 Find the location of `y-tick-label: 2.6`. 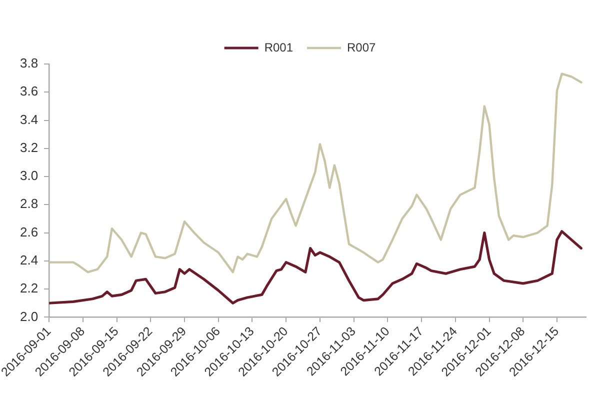

y-tick-label: 2.6 is located at coordinates (29, 232).